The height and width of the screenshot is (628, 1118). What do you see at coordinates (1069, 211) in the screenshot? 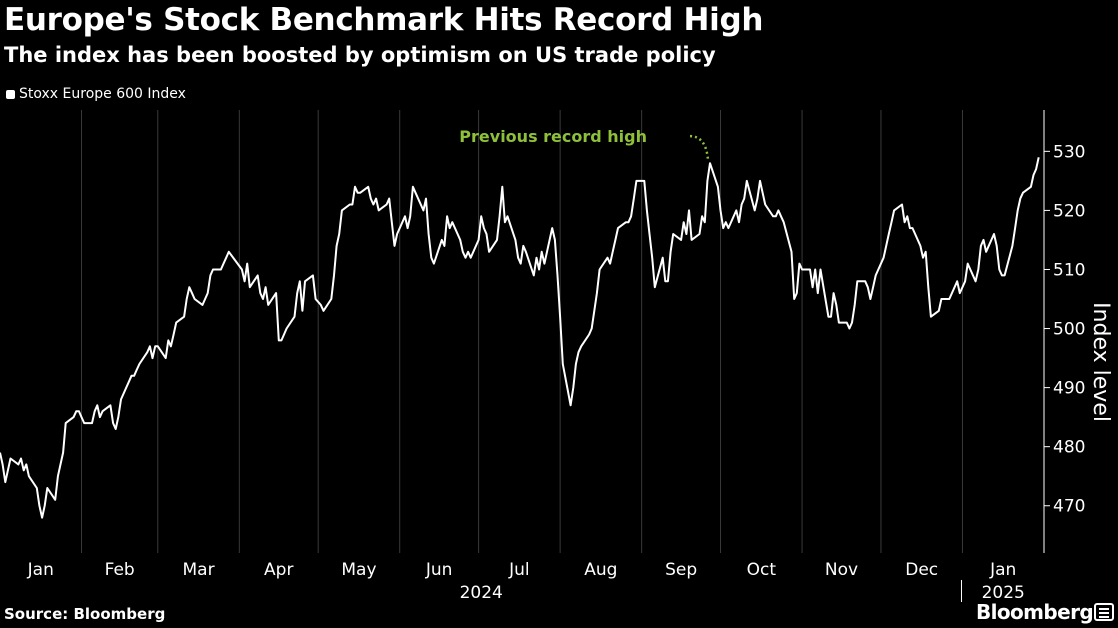
I see `y-tick-label: 520` at bounding box center [1069, 211].